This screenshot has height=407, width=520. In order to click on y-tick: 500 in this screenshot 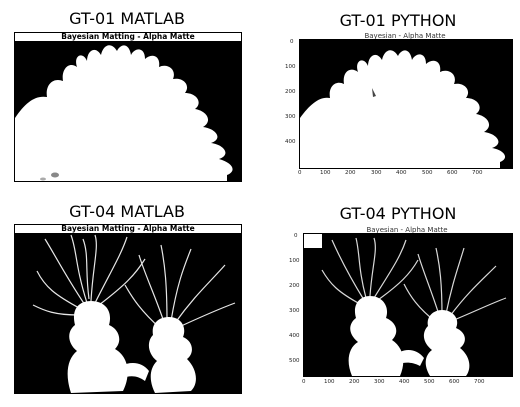, I will do `click(294, 361)`.